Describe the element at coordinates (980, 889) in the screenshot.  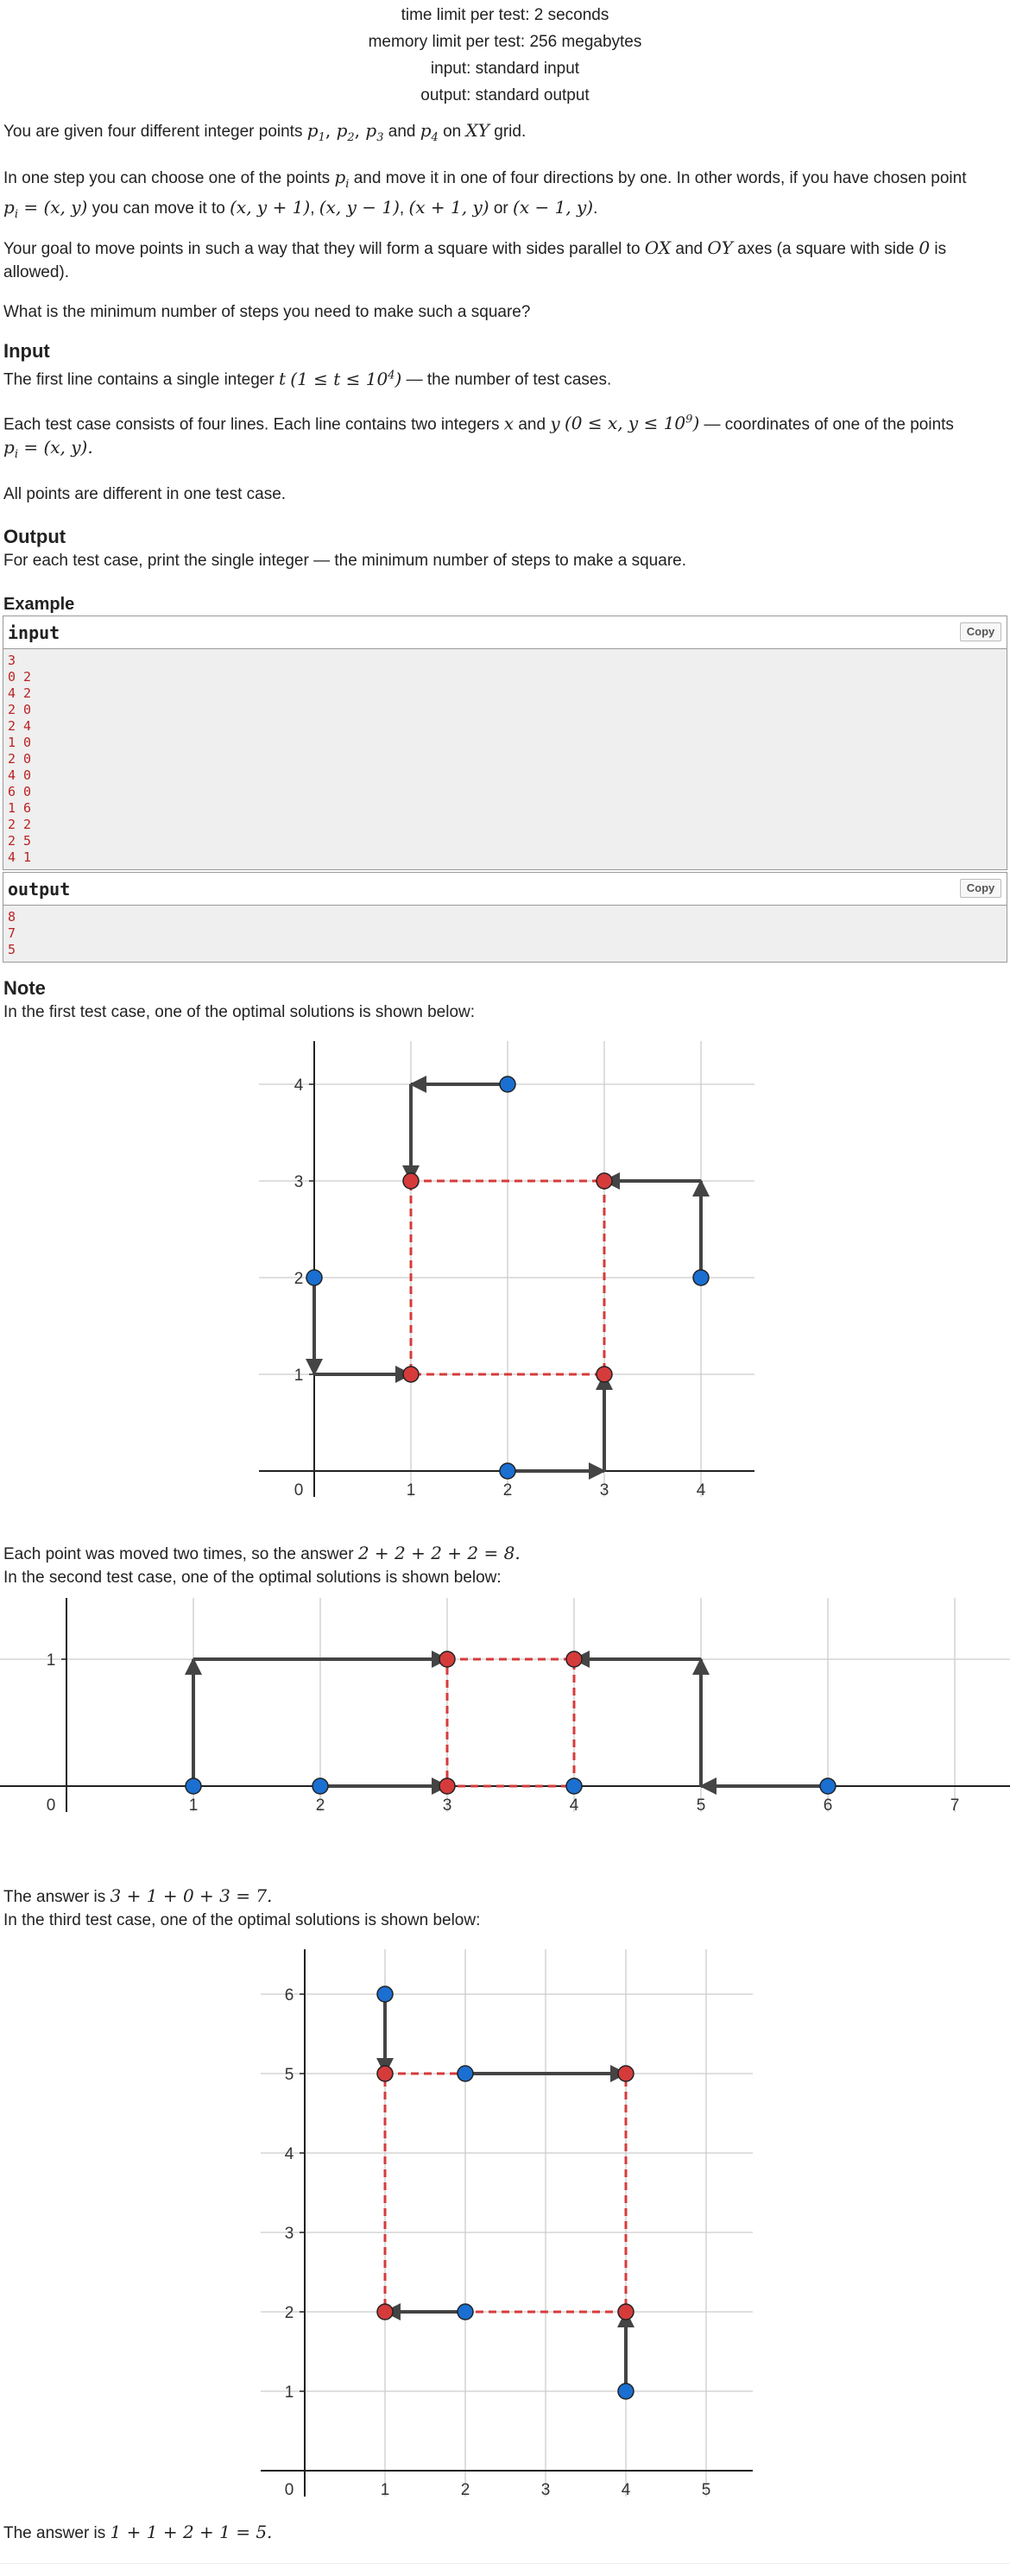
I see `copy-output-button: Copy` at that location.